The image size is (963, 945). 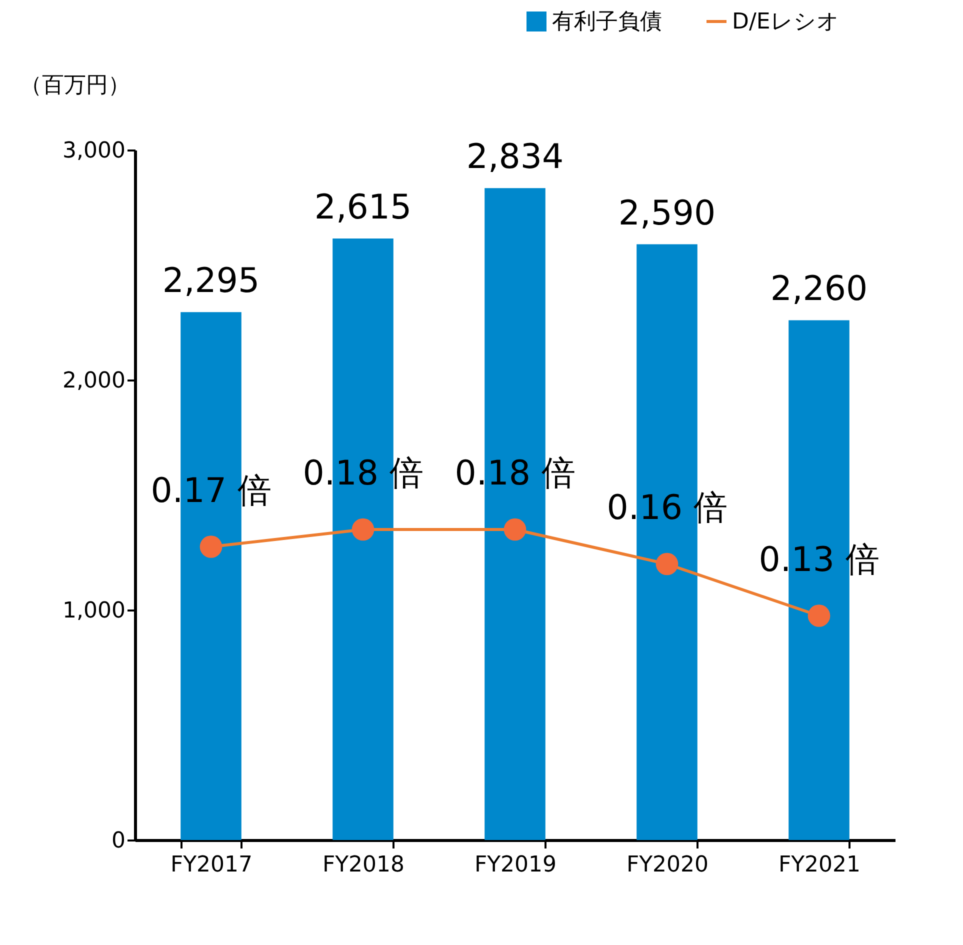 What do you see at coordinates (667, 865) in the screenshot?
I see `x-tick-label: FY2020` at bounding box center [667, 865].